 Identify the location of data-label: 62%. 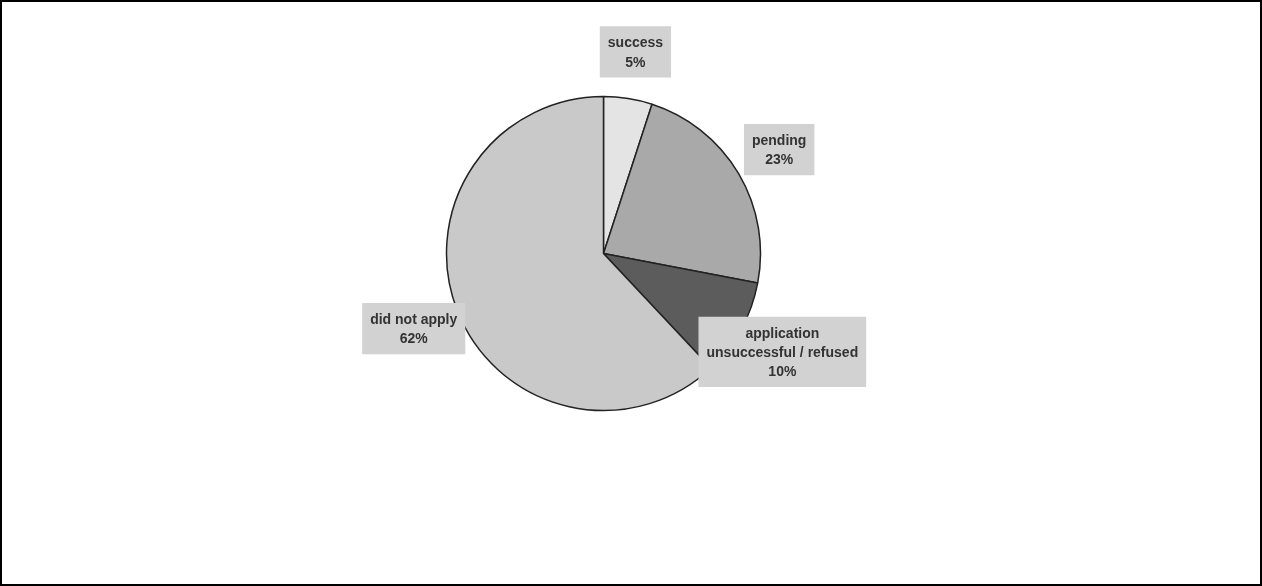
(414, 338).